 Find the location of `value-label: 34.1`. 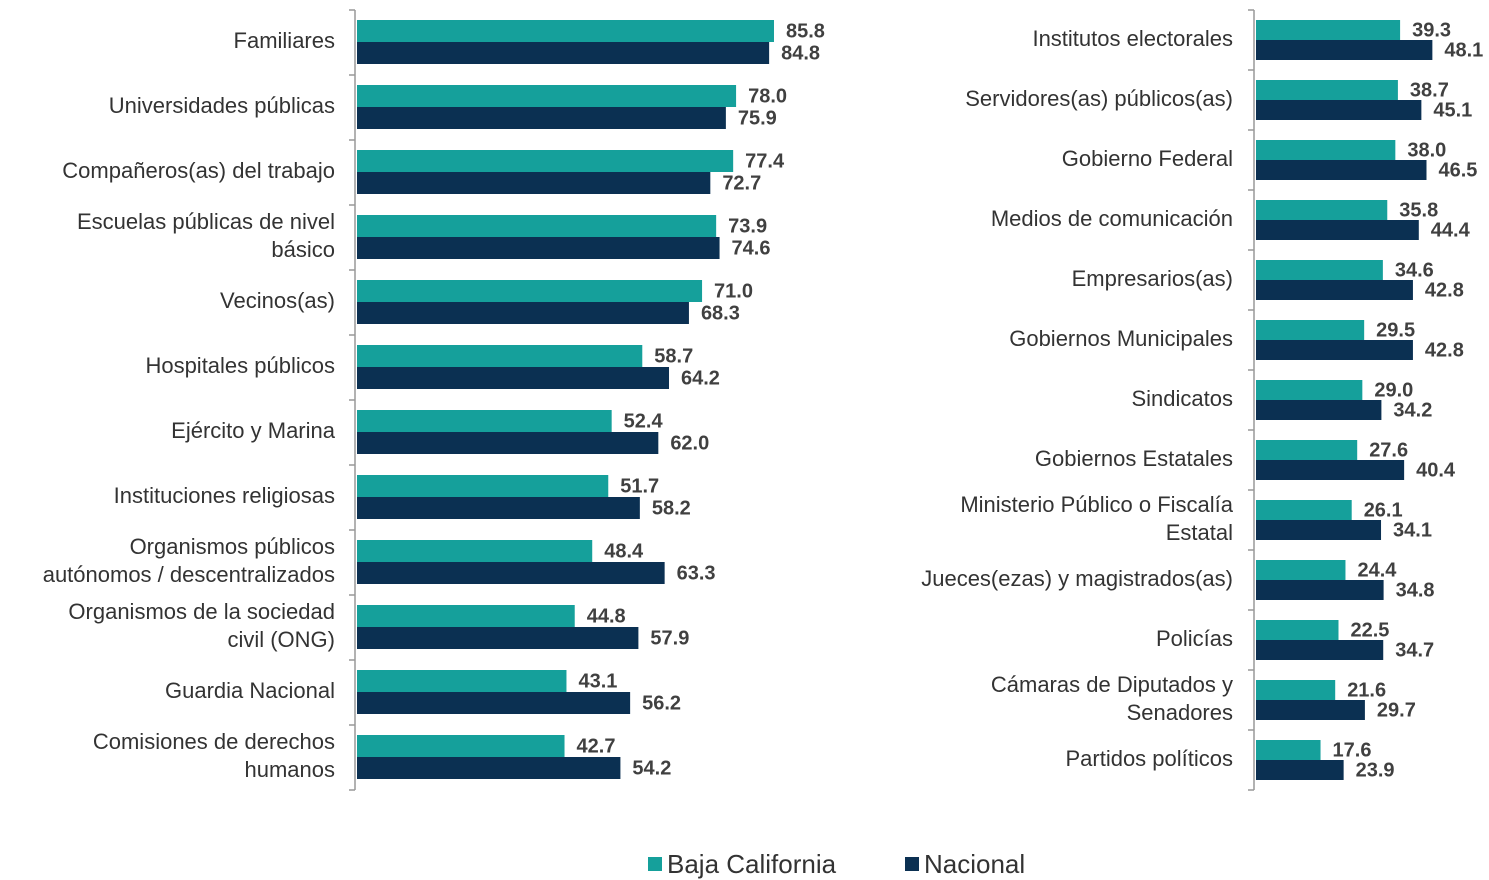

value-label: 34.1 is located at coordinates (1412, 530).